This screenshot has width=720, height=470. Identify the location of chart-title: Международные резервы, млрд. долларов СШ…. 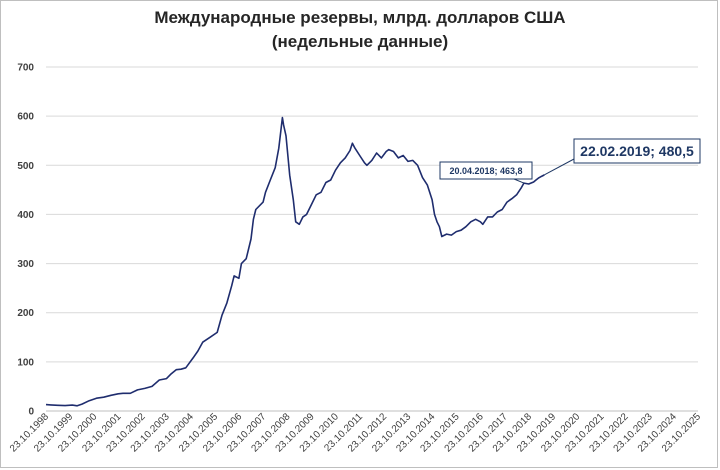
(360, 17).